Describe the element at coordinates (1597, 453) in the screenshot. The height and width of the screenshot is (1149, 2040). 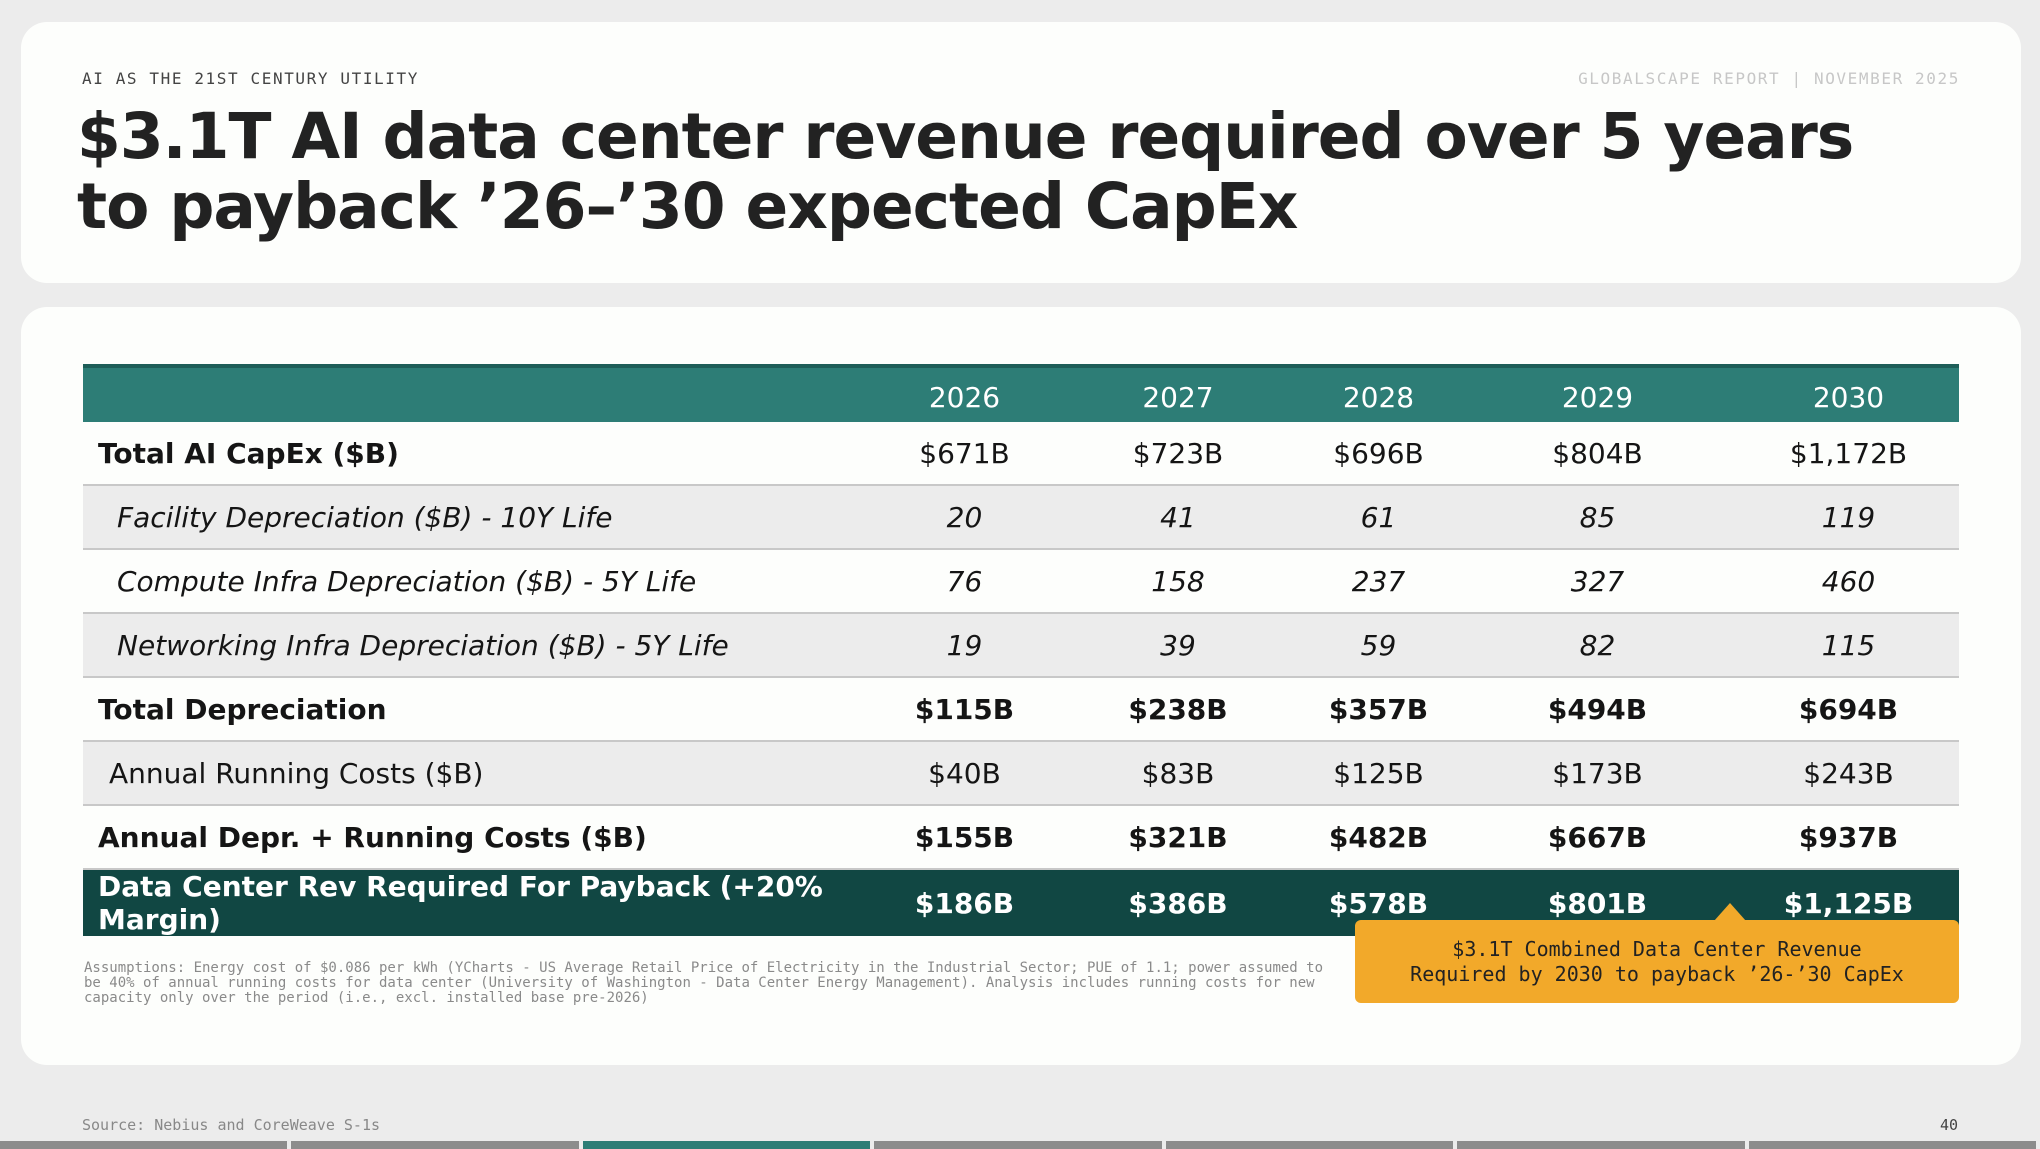
I see `table-cell: $804B` at that location.